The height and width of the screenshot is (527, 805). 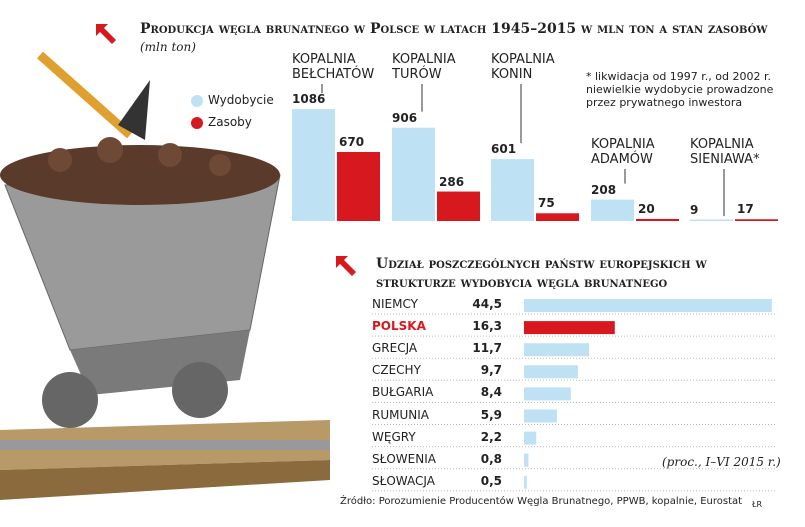 I want to click on category-label: KOPALNIA ADAMÓW, so click(x=623, y=152).